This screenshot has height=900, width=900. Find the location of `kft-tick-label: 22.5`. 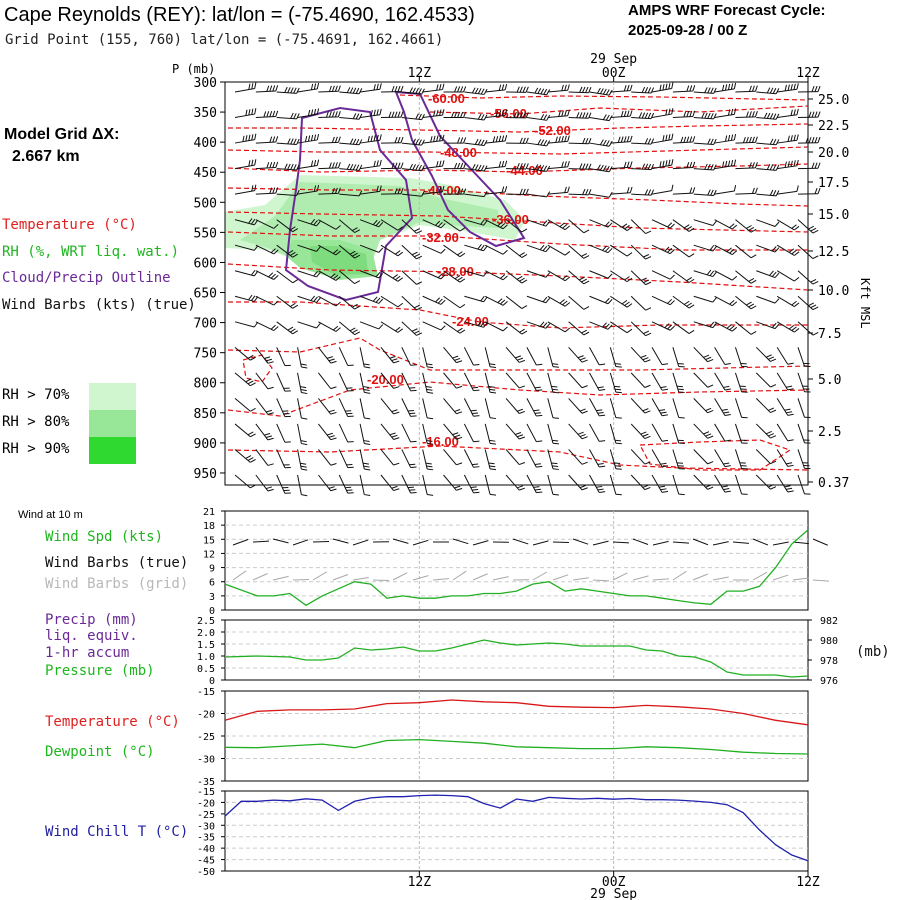

kft-tick-label: 22.5 is located at coordinates (833, 126).